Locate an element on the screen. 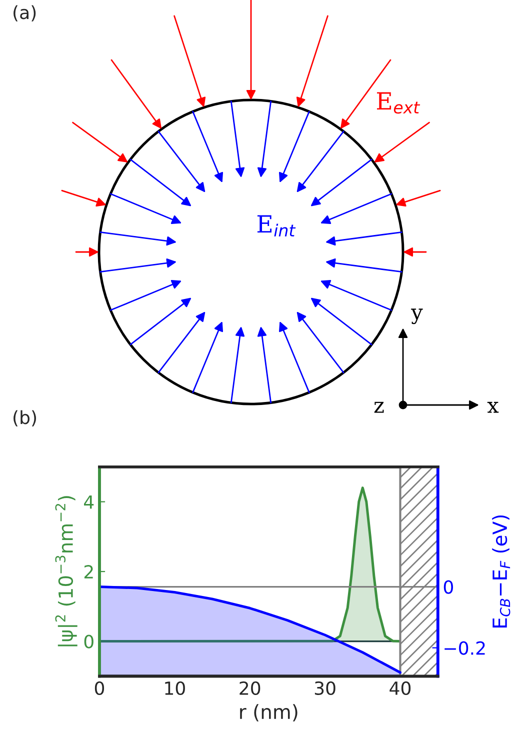  x-tick-label: 40 is located at coordinates (400, 688).